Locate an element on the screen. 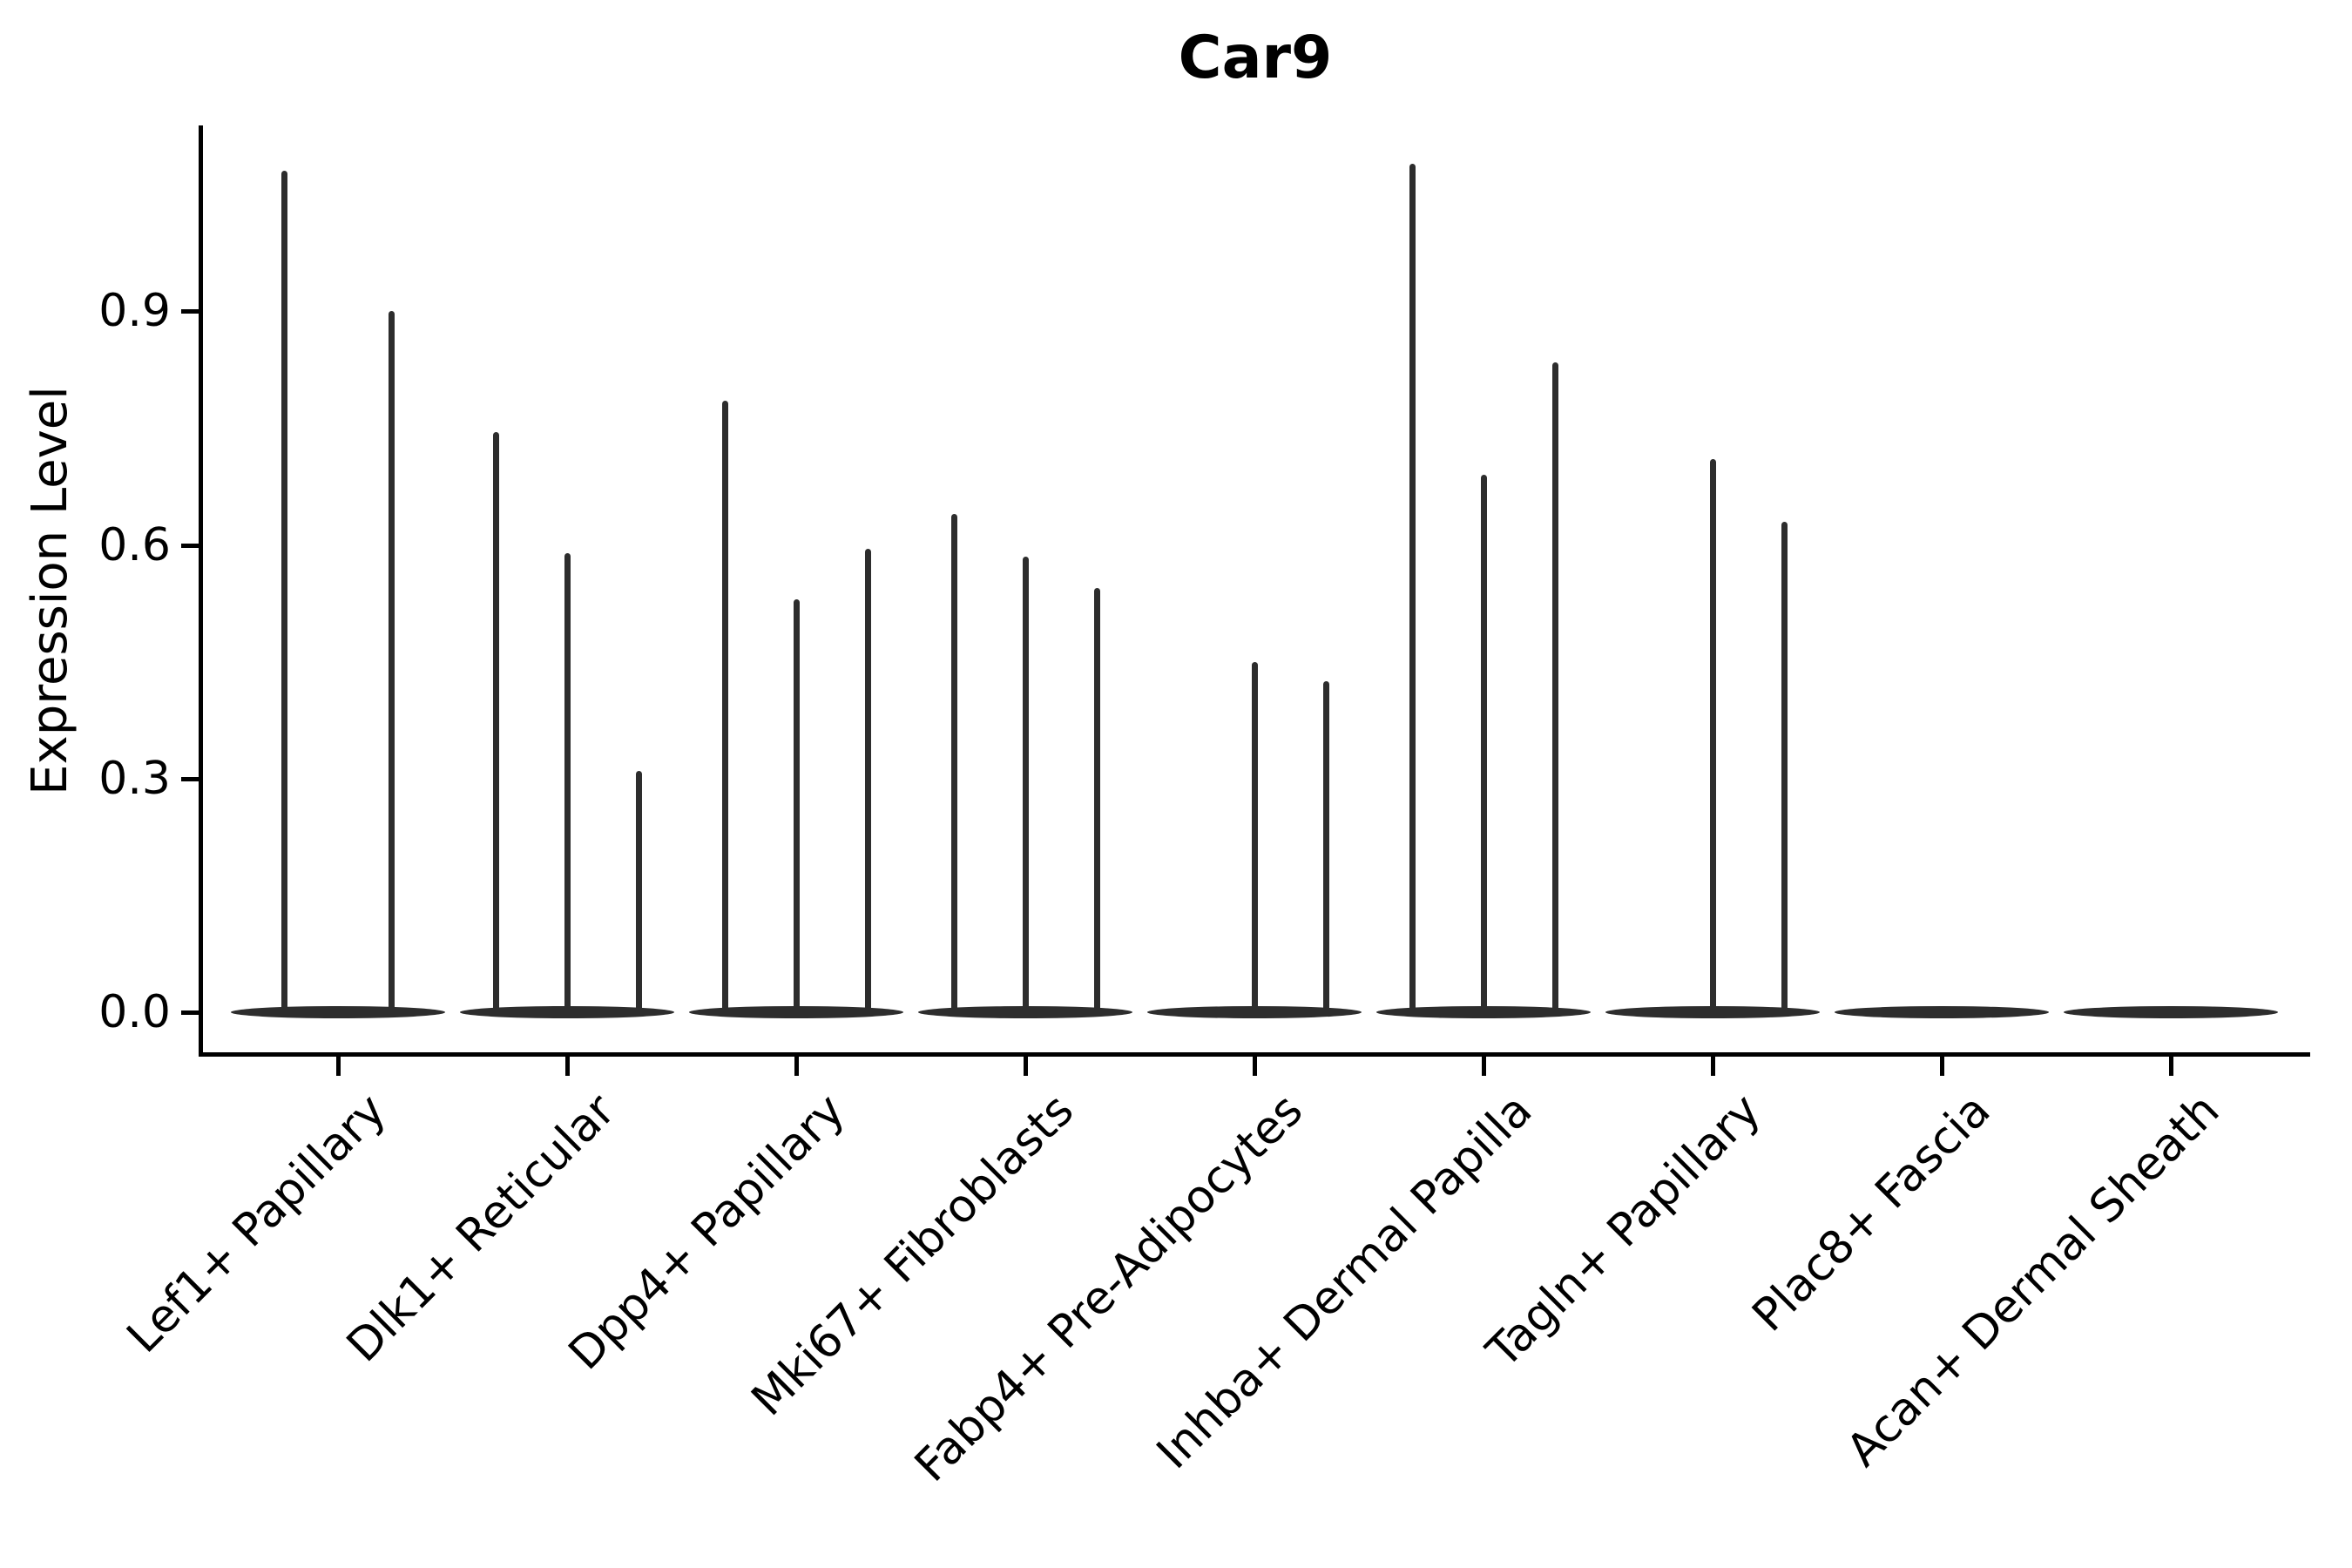 The height and width of the screenshot is (1568, 2352). y-axis-label: Expression Level is located at coordinates (50, 590).